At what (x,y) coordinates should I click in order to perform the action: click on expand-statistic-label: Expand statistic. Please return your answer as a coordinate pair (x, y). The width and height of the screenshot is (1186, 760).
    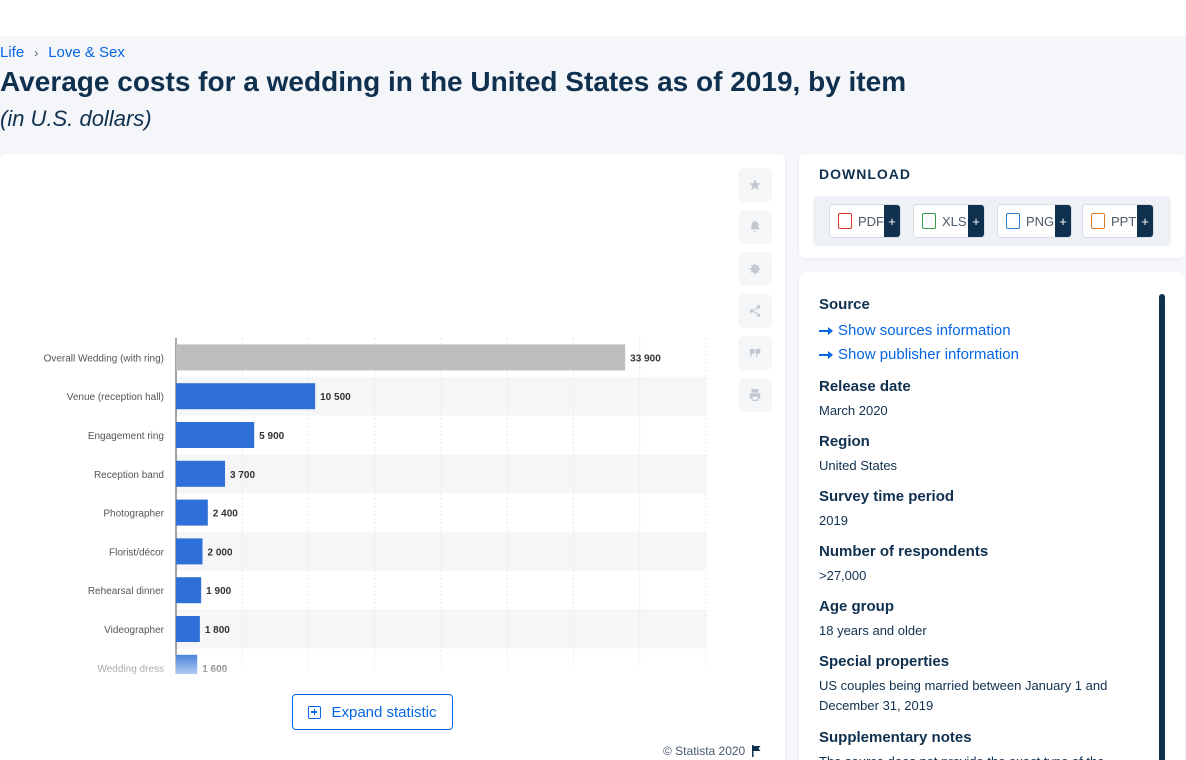
    Looking at the image, I should click on (383, 712).